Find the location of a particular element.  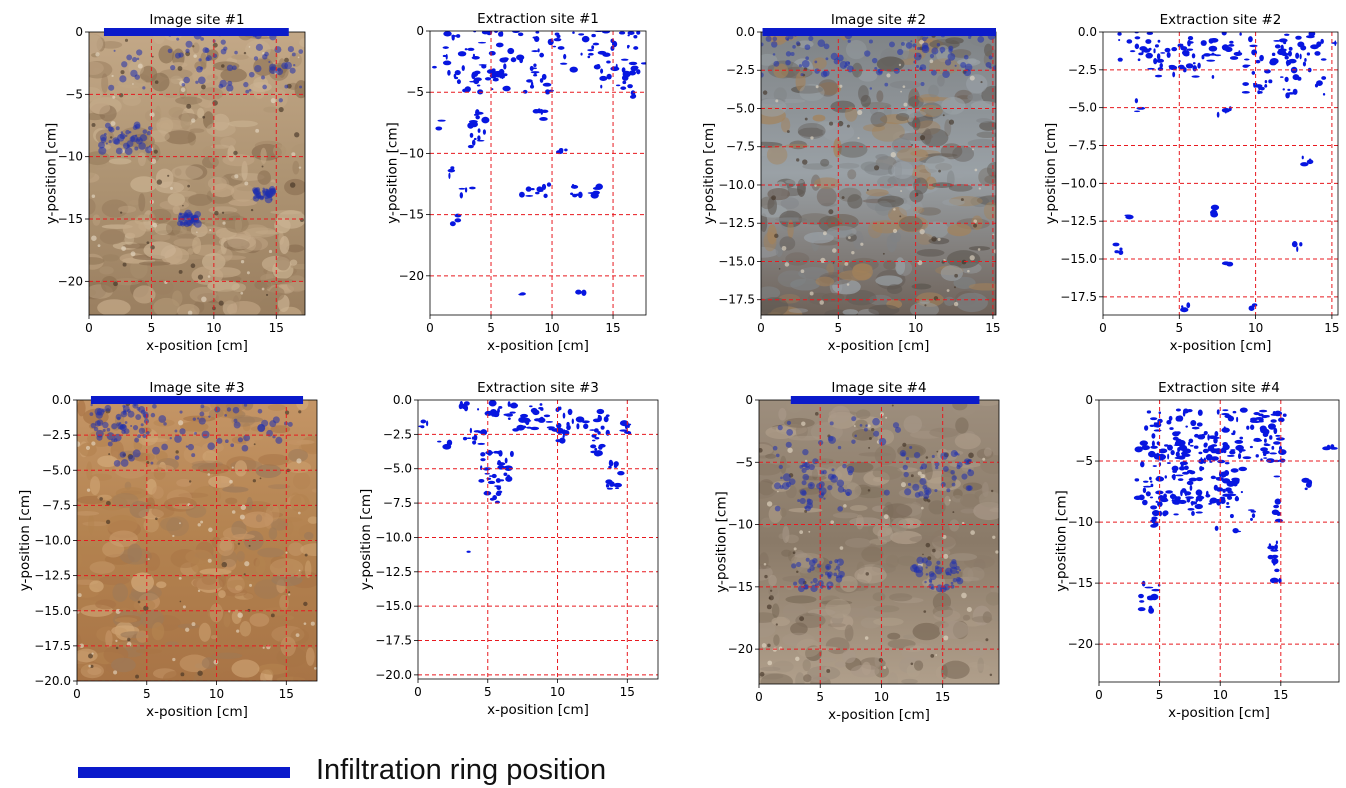

subplot-title: Extraction site #2 is located at coordinates (1221, 20).